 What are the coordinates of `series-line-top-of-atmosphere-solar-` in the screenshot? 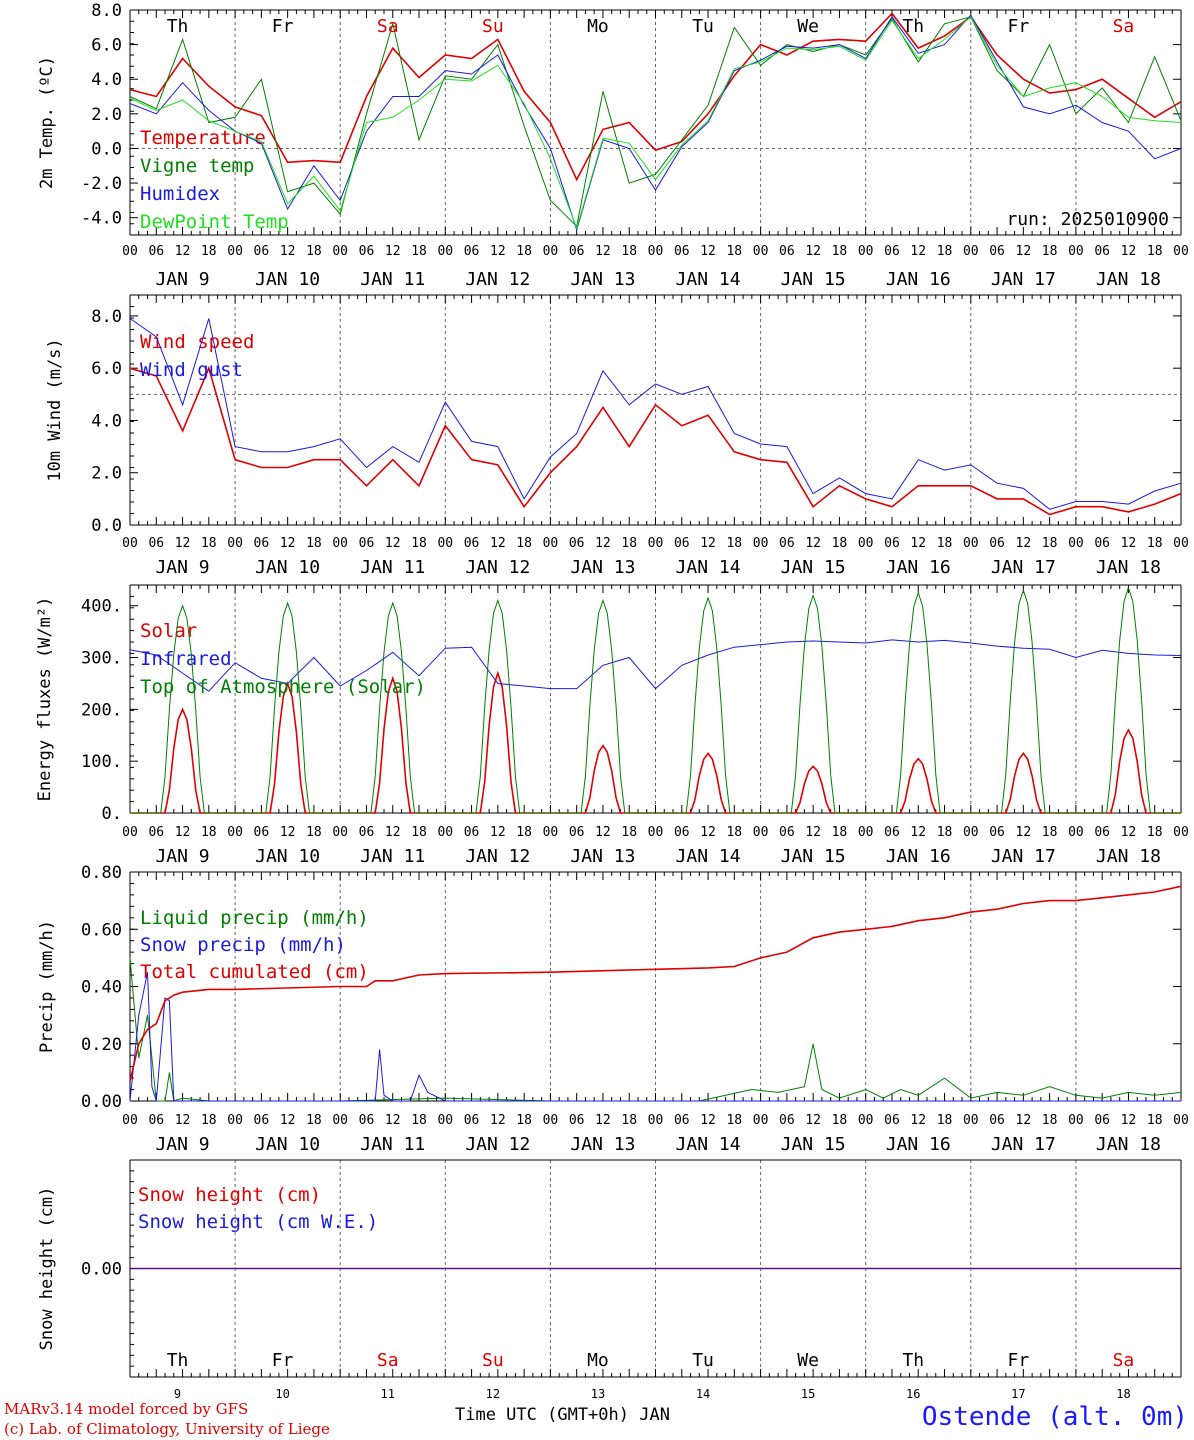 It's located at (655, 699).